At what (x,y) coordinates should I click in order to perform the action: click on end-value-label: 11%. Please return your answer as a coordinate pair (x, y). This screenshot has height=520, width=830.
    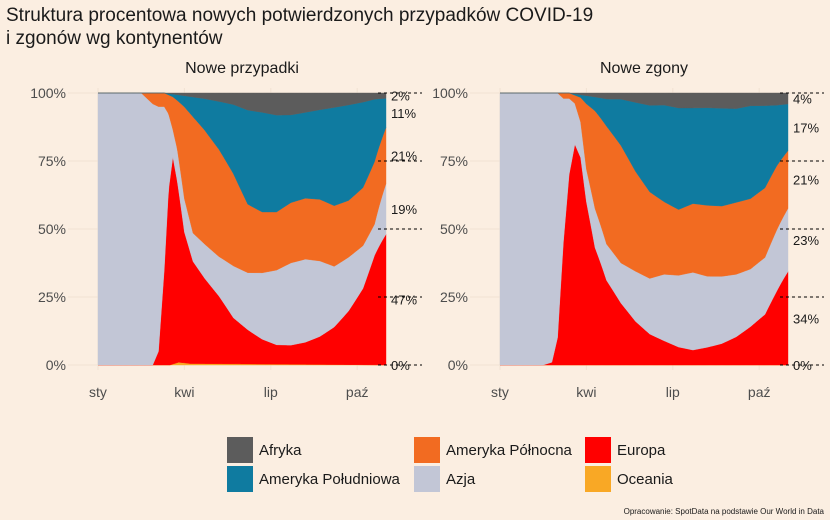
    Looking at the image, I should click on (403, 113).